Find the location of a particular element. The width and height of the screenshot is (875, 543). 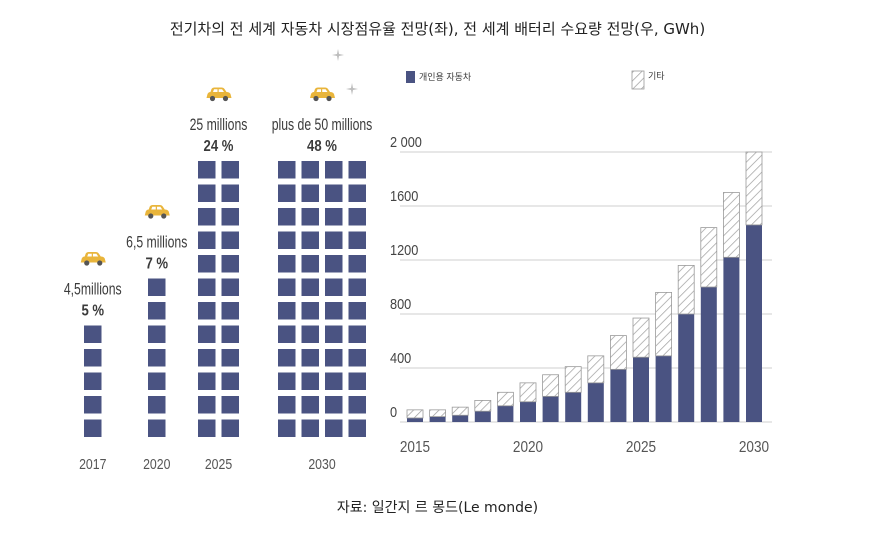

share-label: 7 % is located at coordinates (156, 263).